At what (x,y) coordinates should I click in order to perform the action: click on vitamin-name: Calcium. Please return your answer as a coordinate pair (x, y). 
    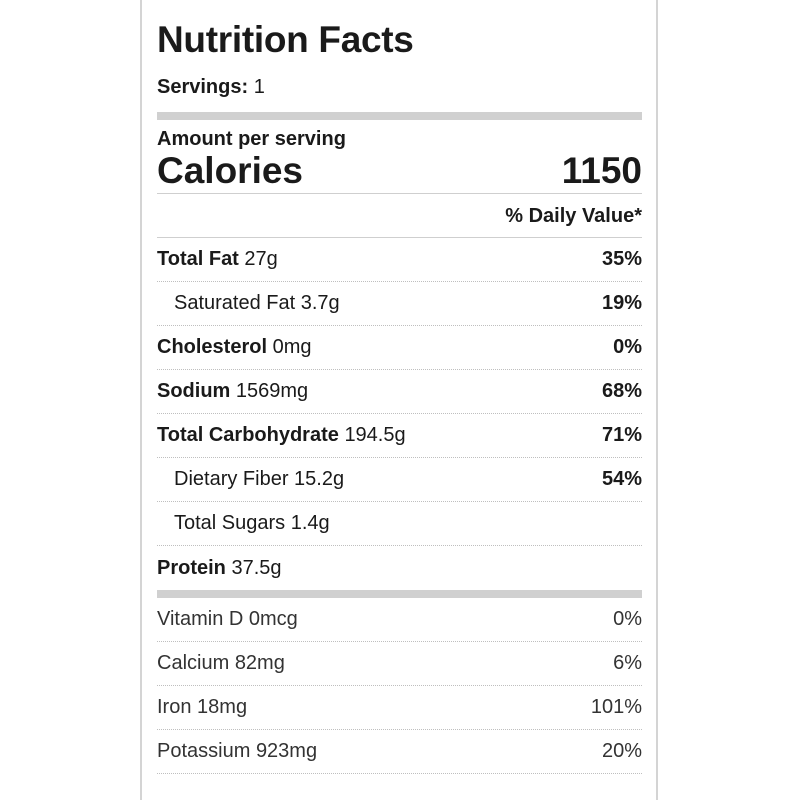
    Looking at the image, I should click on (193, 663).